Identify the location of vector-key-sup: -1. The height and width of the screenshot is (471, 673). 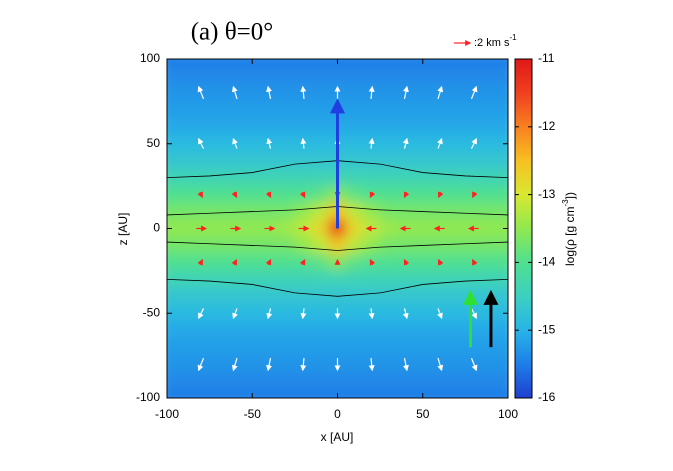
(513, 37).